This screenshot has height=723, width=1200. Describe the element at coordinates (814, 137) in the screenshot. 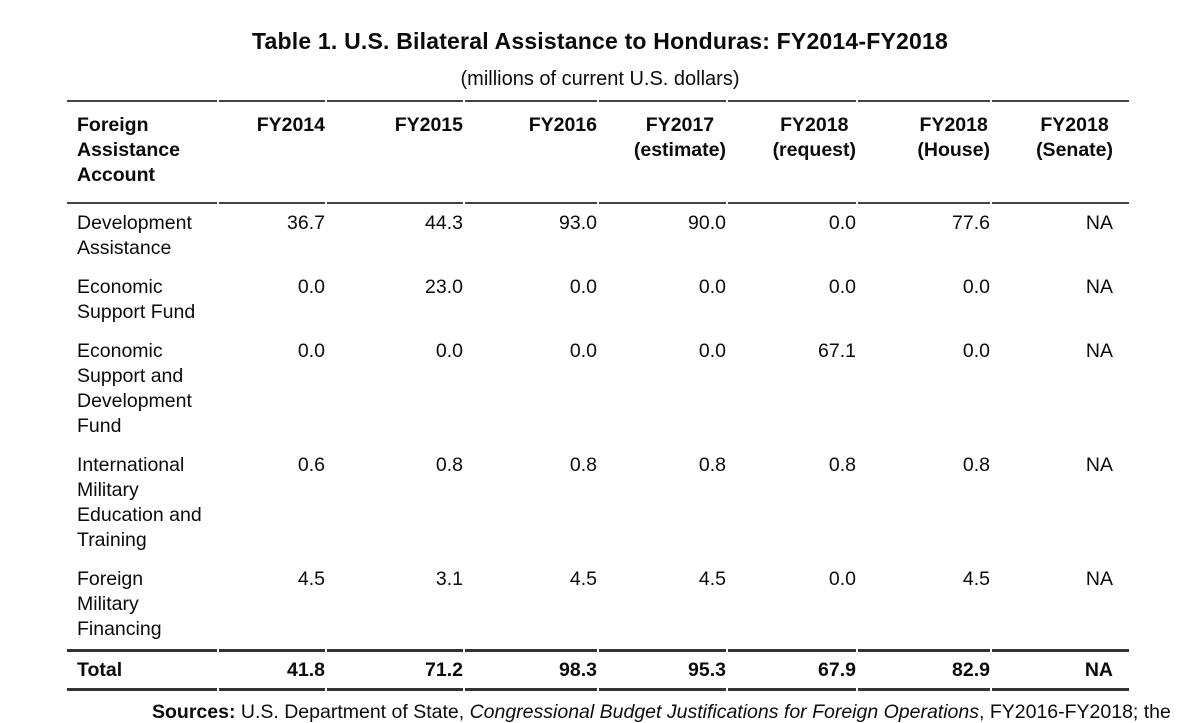

I see `column-header-label: FY2018 (request)` at that location.